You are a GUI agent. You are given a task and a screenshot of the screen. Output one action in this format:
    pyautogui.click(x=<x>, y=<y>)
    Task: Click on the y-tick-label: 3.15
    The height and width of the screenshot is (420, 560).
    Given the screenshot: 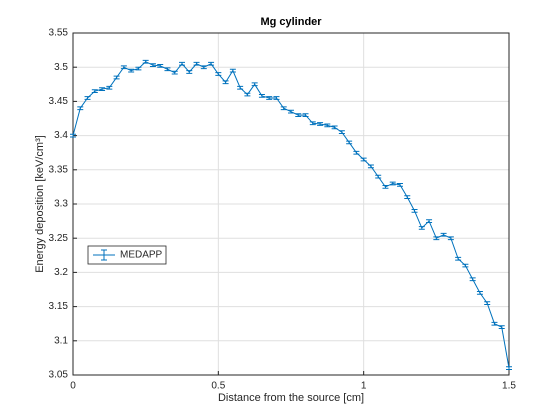 What is the action you would take?
    pyautogui.click(x=59, y=306)
    